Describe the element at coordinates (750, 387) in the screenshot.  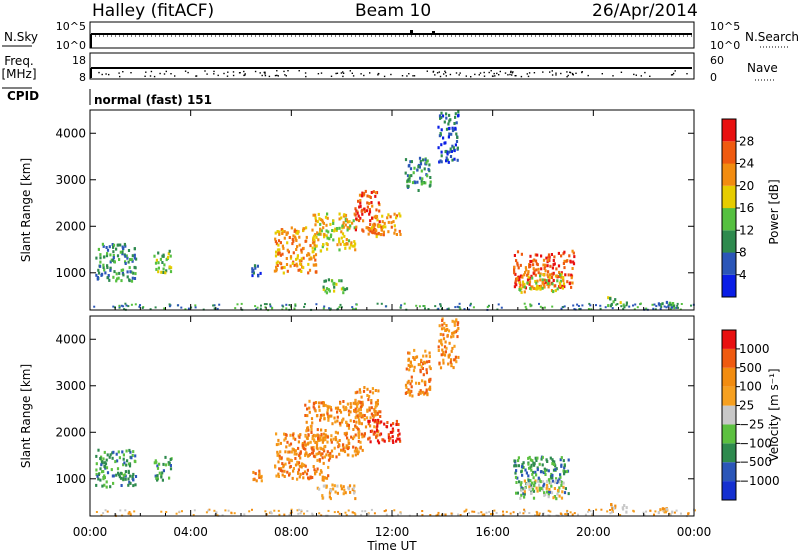
I see `colorbar-tick-label: 100` at that location.